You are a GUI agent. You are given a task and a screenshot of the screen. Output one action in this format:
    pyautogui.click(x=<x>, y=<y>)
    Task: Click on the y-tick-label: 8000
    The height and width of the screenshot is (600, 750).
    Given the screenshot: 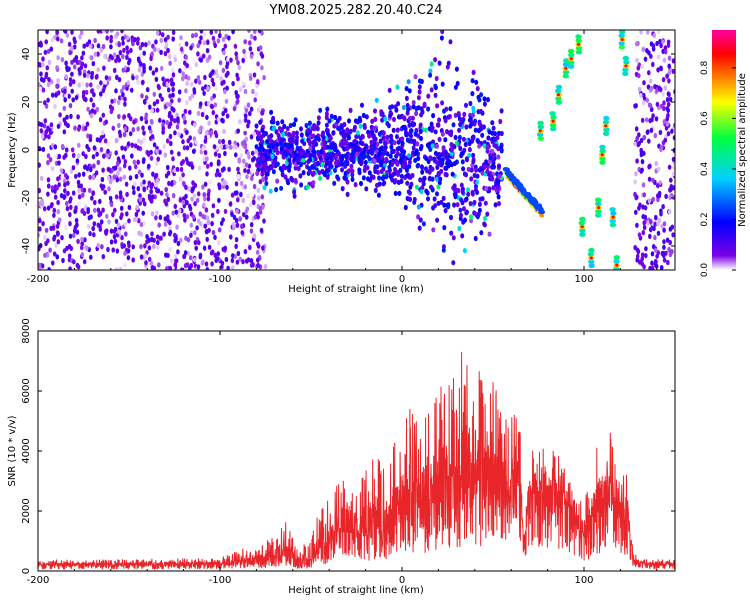 What is the action you would take?
    pyautogui.click(x=26, y=330)
    